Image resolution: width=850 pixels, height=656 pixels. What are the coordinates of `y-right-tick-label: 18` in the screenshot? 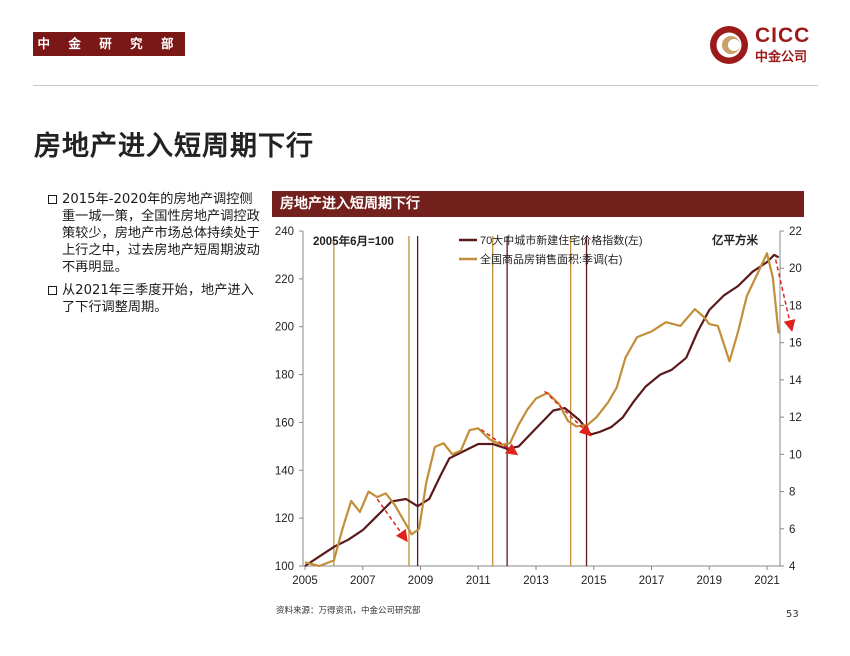 It's located at (795, 306).